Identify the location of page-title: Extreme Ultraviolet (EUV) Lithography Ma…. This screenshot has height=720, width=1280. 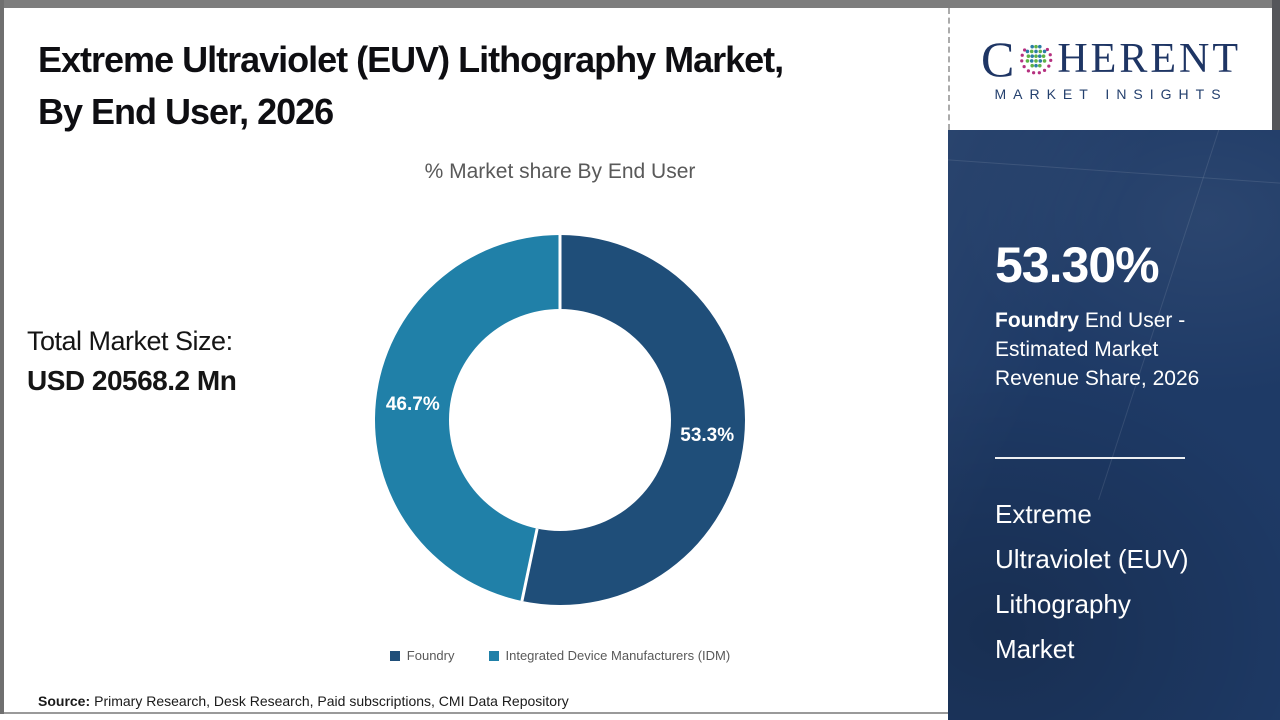
(478, 86).